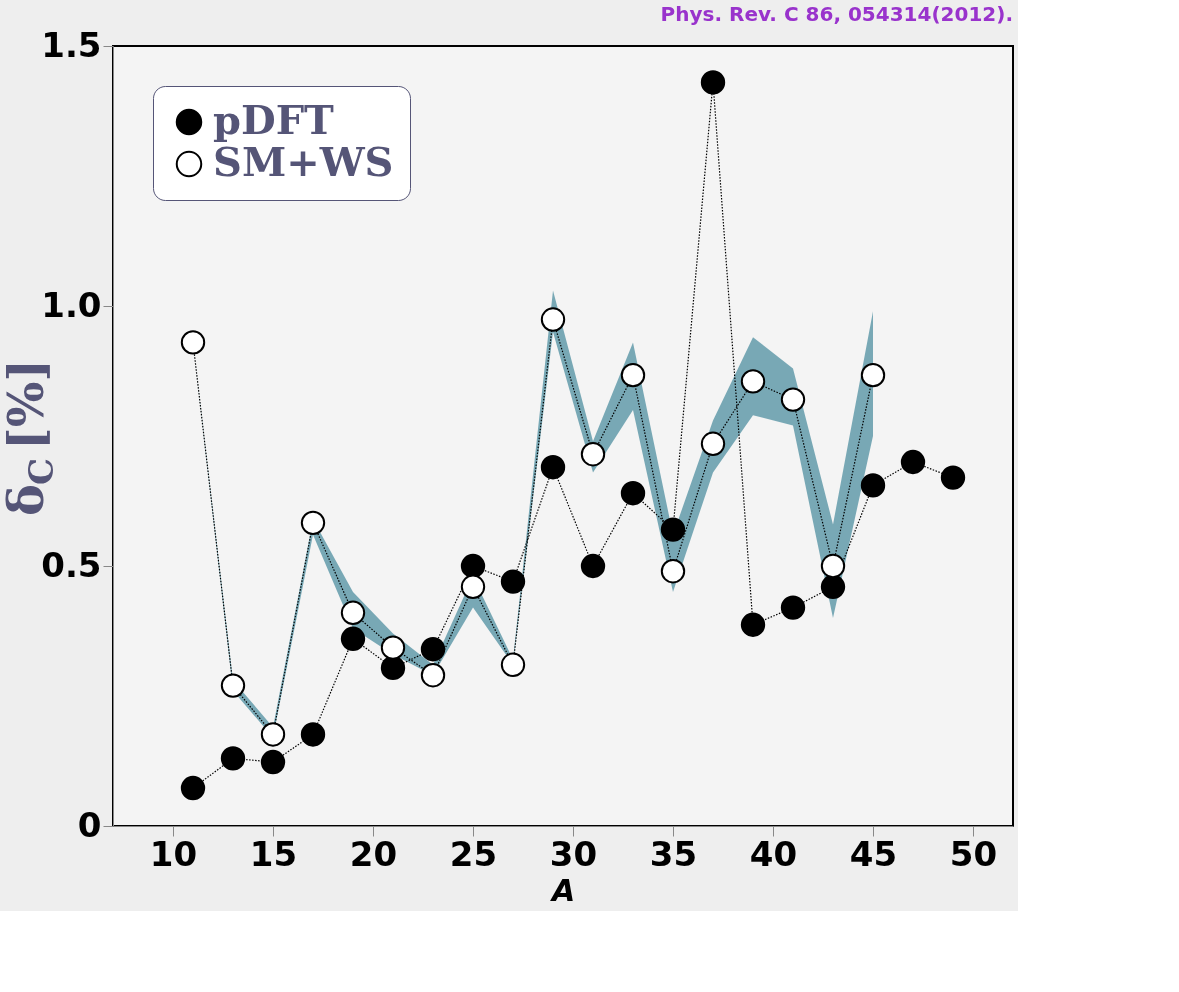  I want to click on x-tick-label: 15, so click(273, 853).